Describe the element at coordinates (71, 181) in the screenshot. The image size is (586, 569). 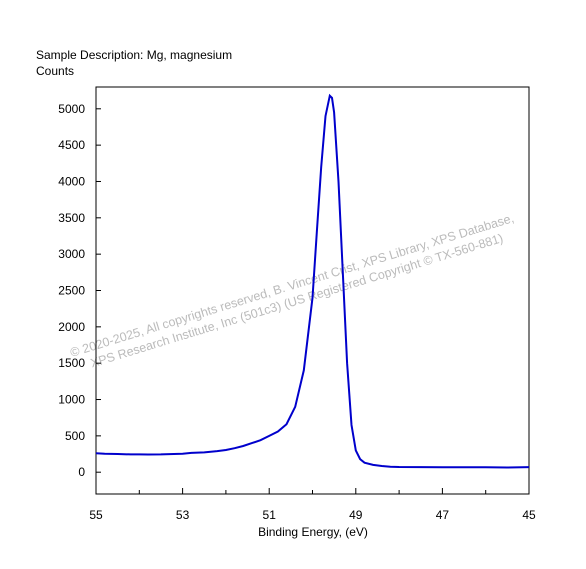
I see `y-tick-label: 4000` at that location.